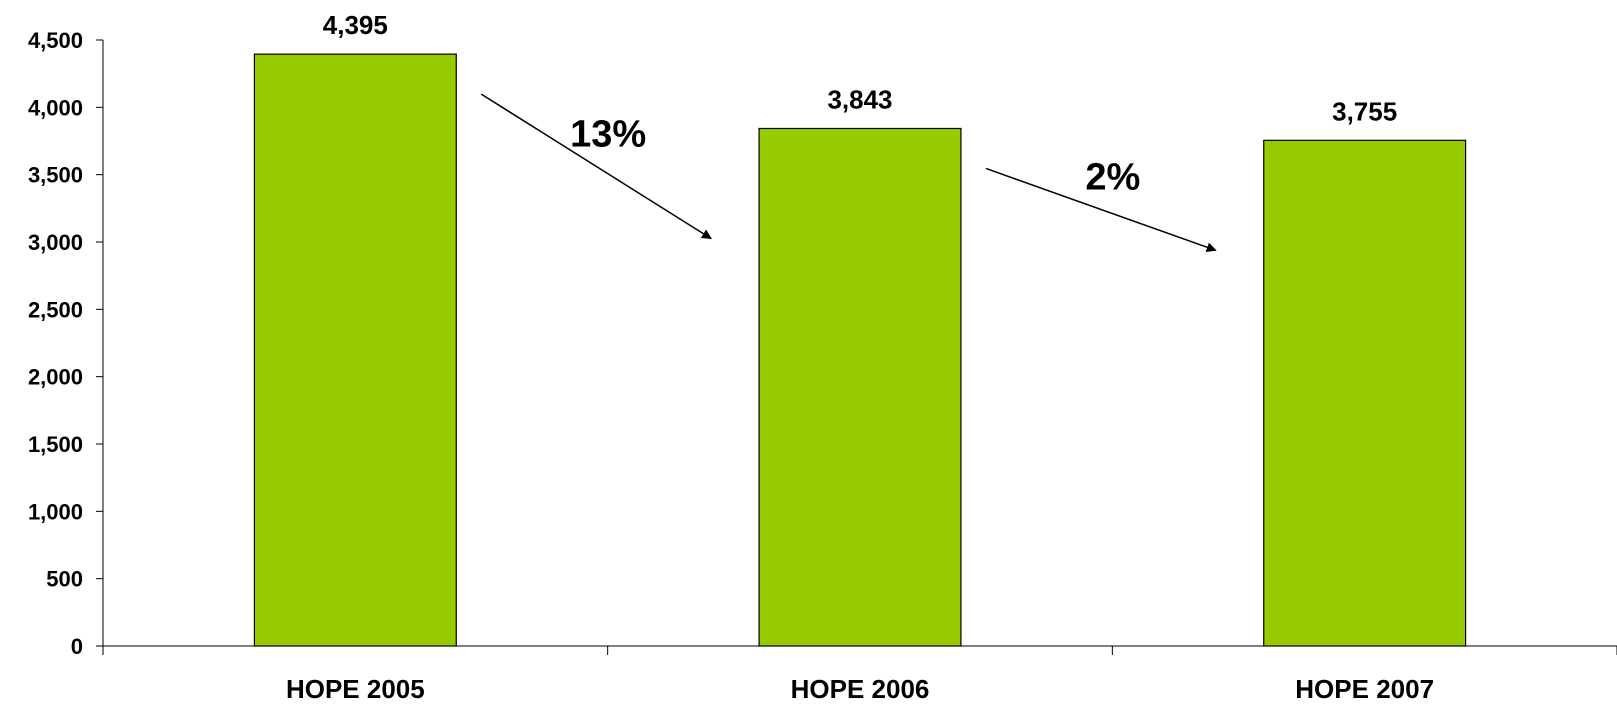 The image size is (1617, 712). I want to click on y-tick-label: 500, so click(64, 579).